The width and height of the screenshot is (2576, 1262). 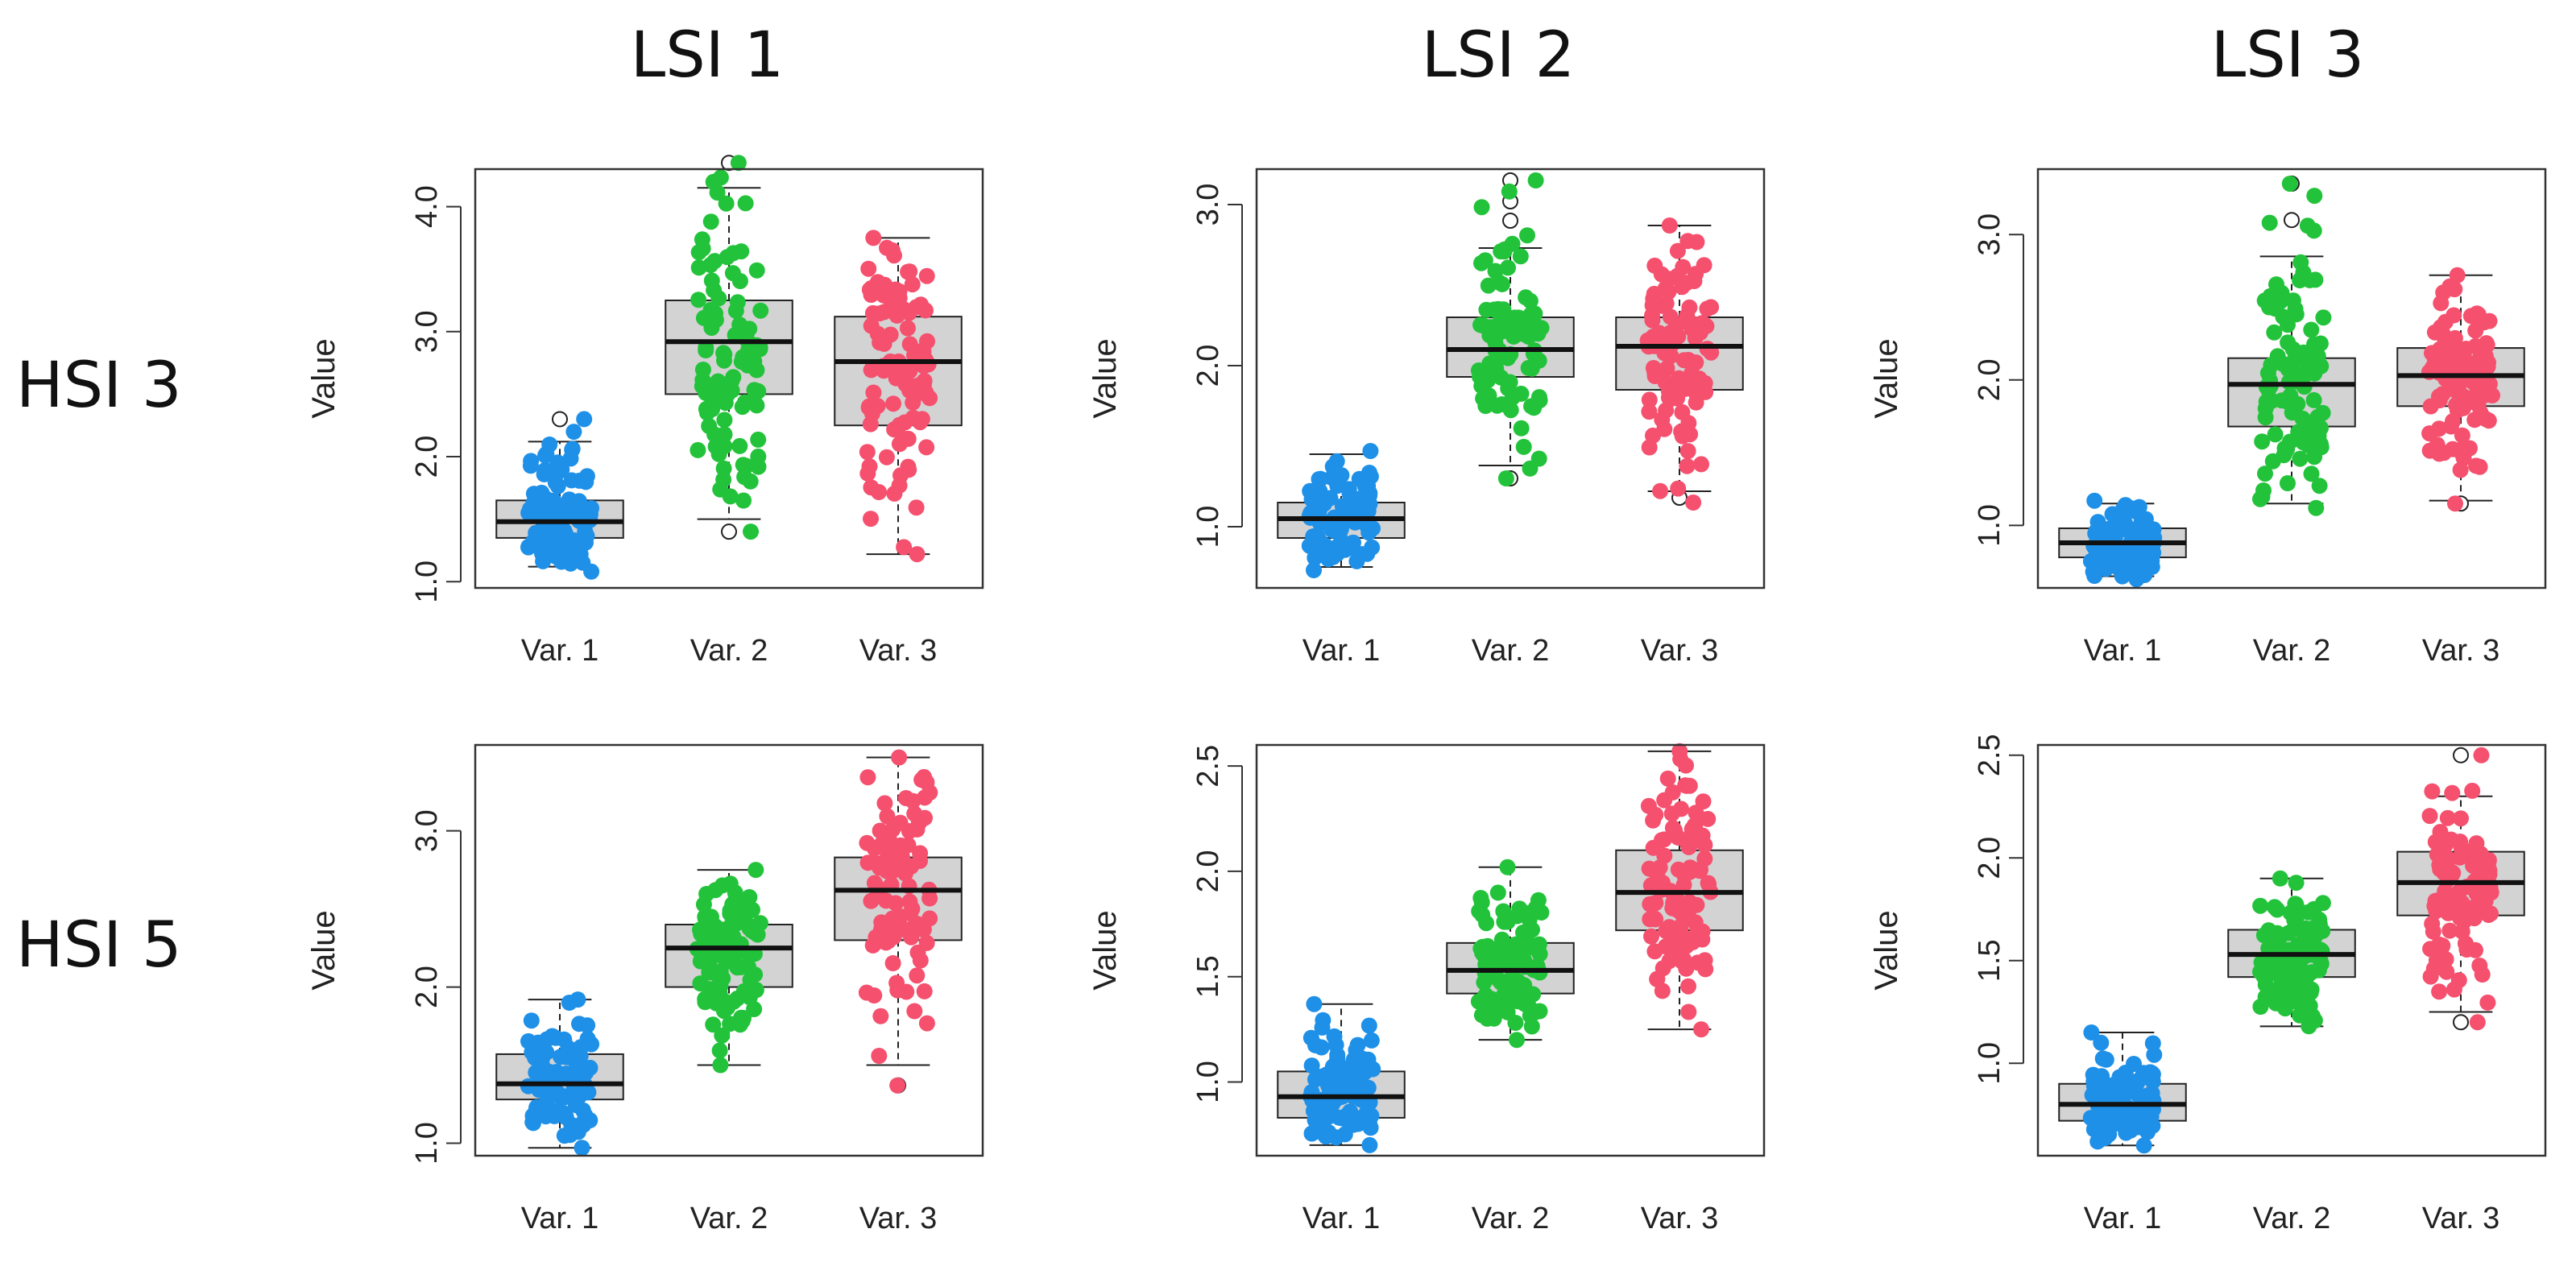 I want to click on x-tick-label: Var. 3, so click(x=1679, y=651).